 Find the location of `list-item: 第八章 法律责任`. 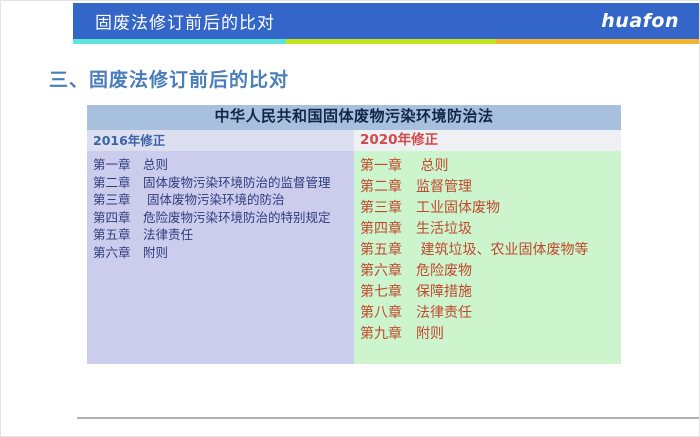

list-item: 第八章 法律责任 is located at coordinates (416, 313).